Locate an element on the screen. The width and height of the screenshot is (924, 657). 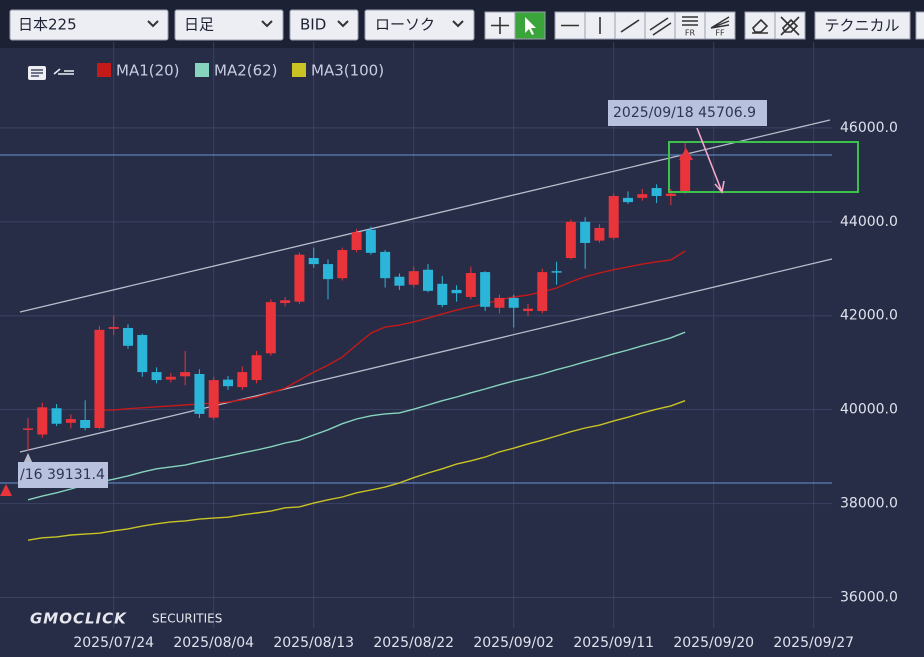
technical-text: テクニカル is located at coordinates (861, 26).